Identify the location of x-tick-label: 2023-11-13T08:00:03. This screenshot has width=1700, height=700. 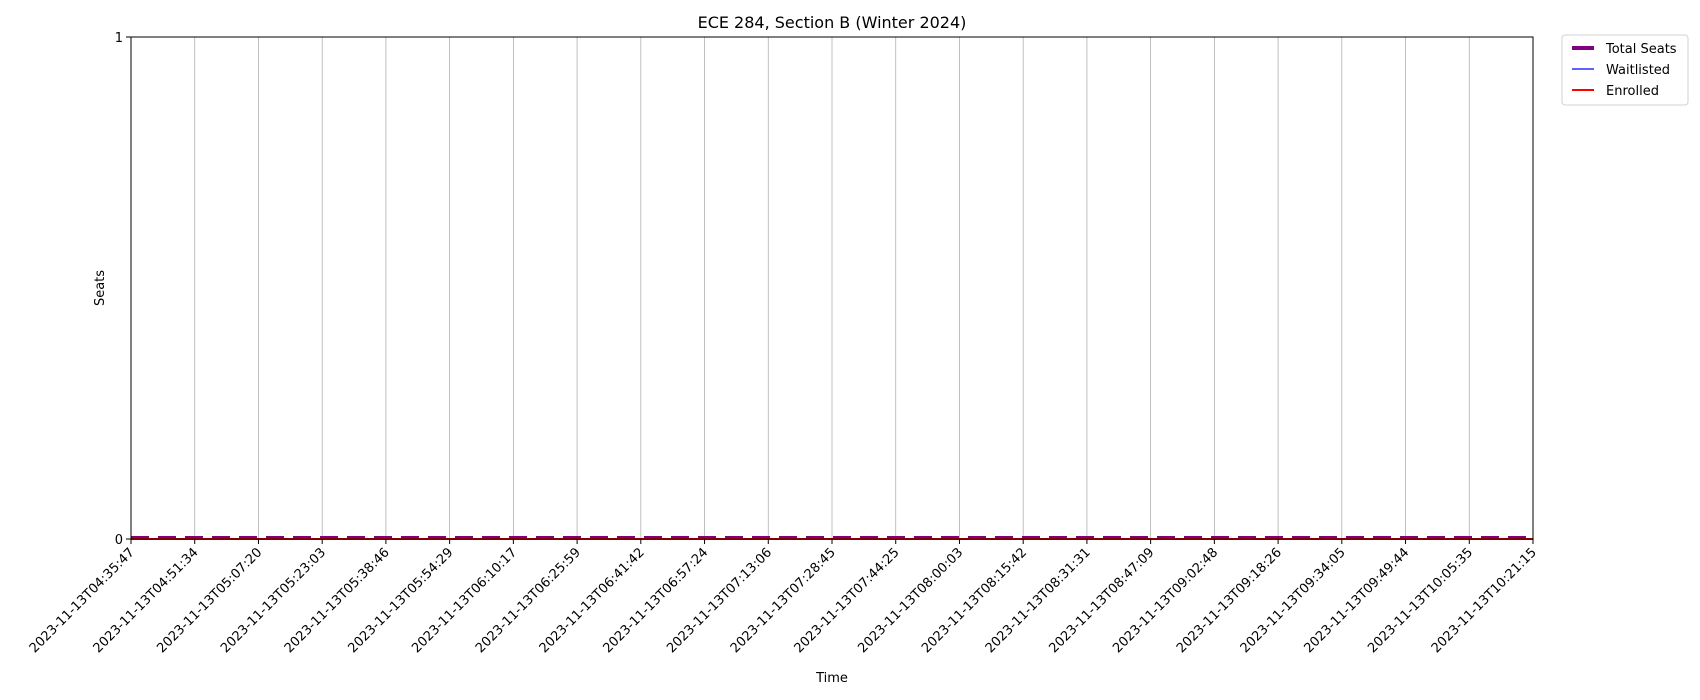
(910, 600).